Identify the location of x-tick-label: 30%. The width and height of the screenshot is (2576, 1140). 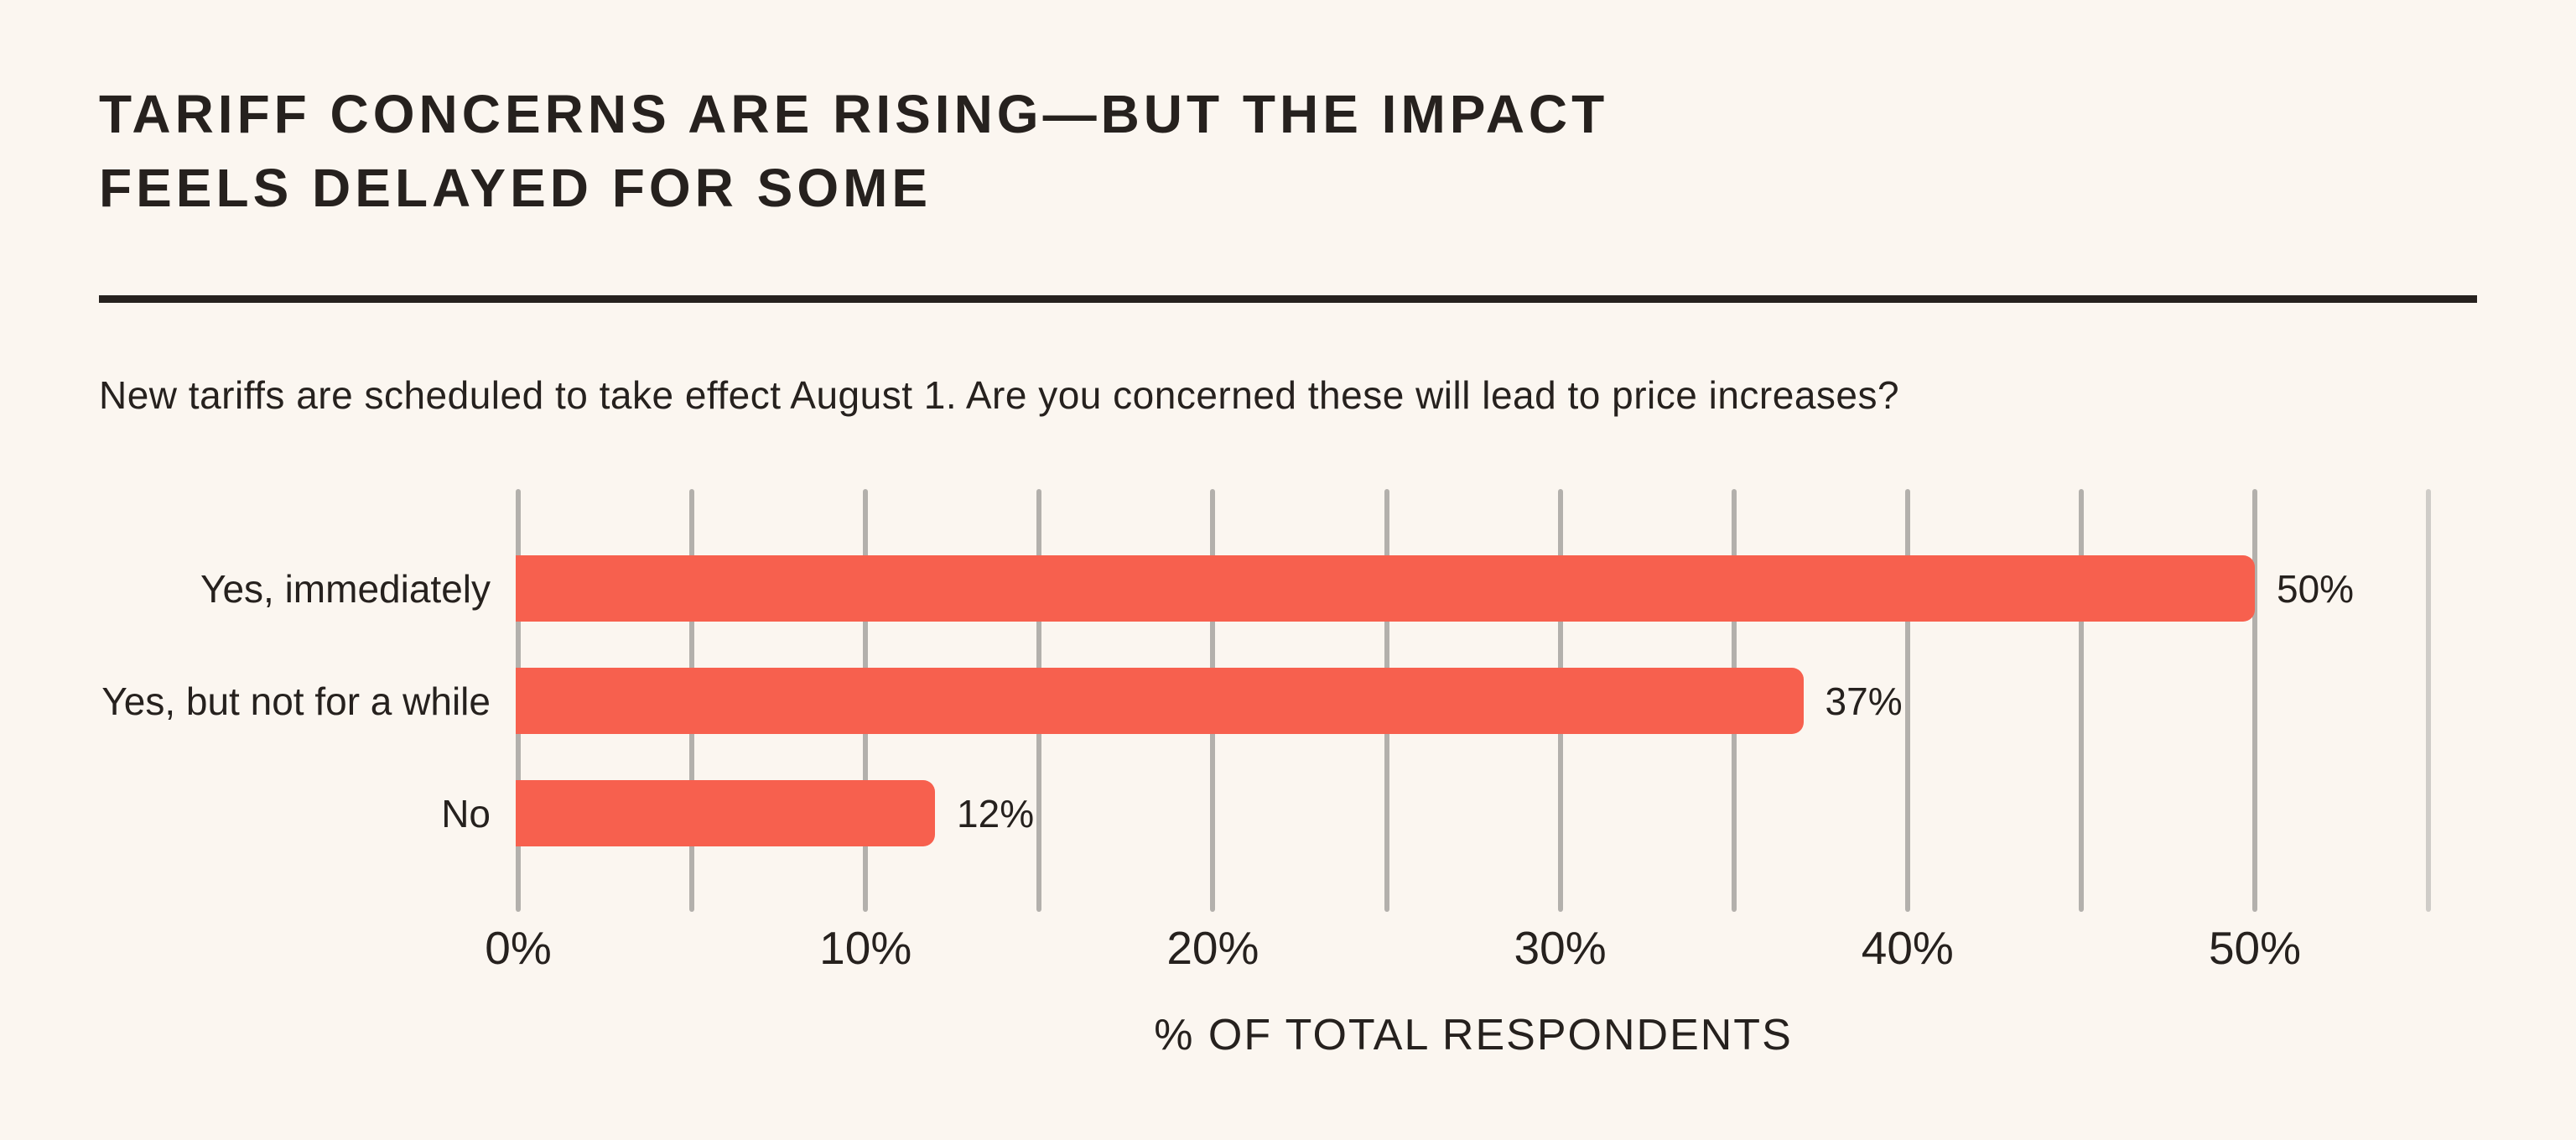
(1560, 948).